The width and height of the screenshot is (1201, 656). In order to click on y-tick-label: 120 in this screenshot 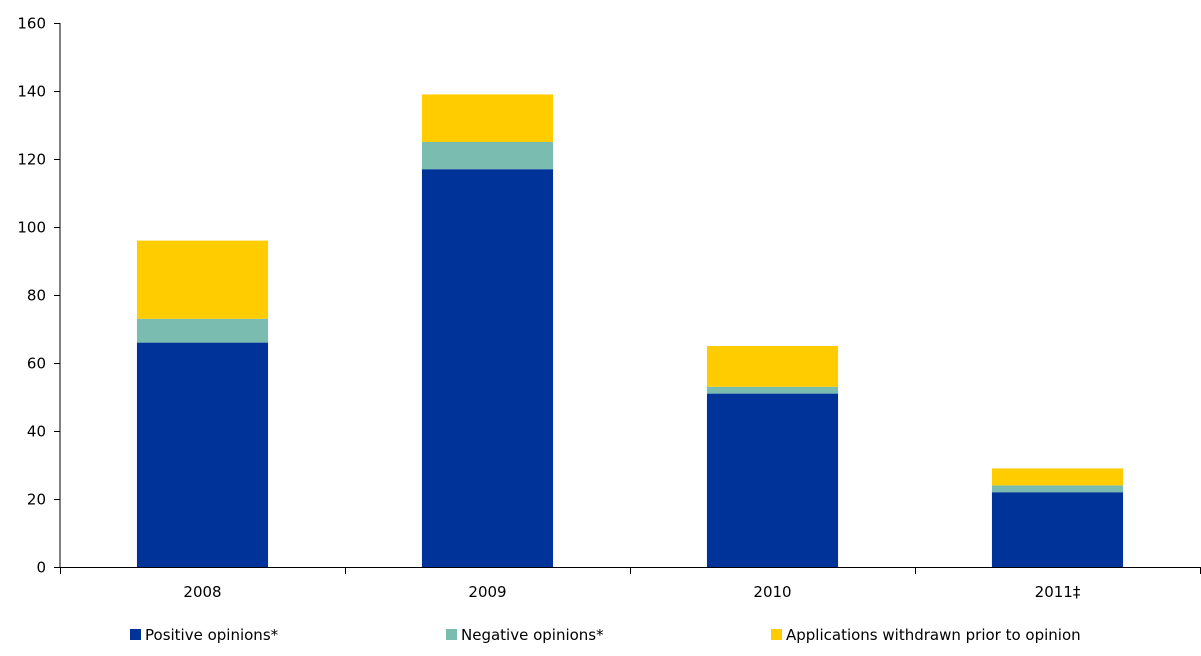, I will do `click(31, 160)`.